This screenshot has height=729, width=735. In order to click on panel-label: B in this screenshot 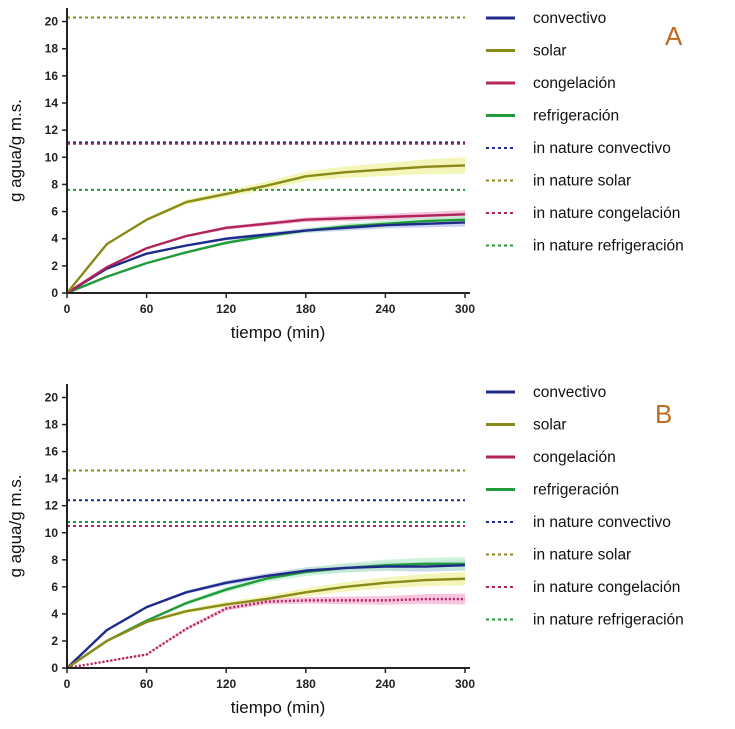, I will do `click(663, 414)`.